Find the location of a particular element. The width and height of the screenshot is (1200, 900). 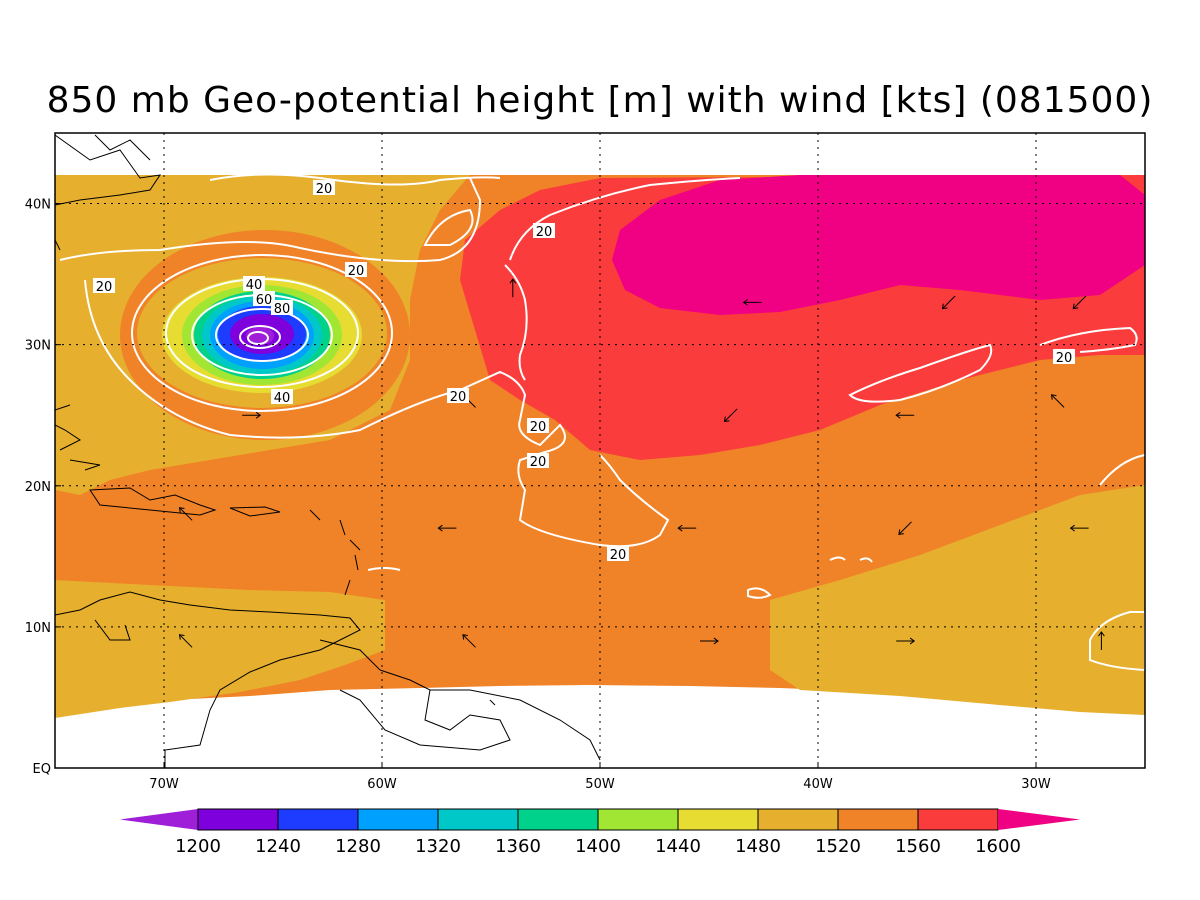

contour-label: 60 is located at coordinates (264, 299).